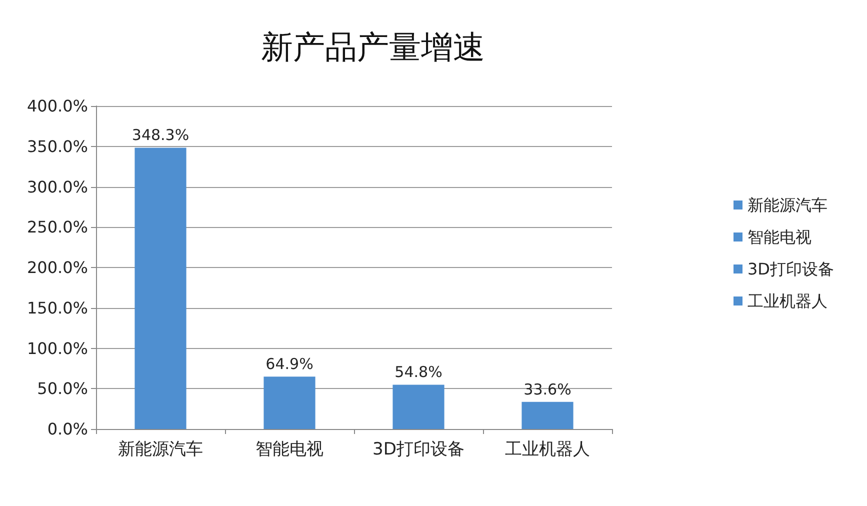 The image size is (867, 506). What do you see at coordinates (373, 47) in the screenshot?
I see `chart-title: 新产品产量增速` at bounding box center [373, 47].